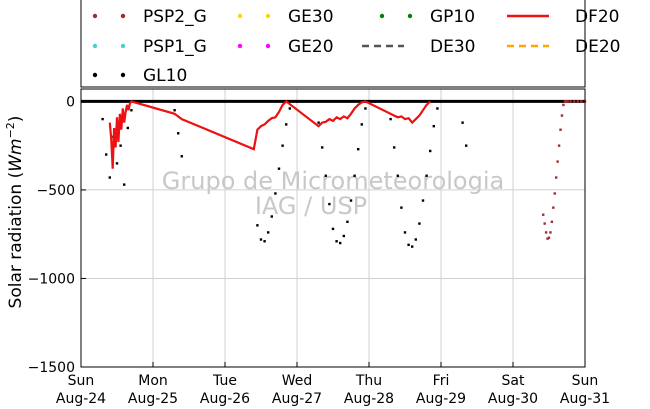 The width and height of the screenshot is (650, 409). What do you see at coordinates (311, 206) in the screenshot?
I see `watermark-line-2: IAG / USP` at bounding box center [311, 206].